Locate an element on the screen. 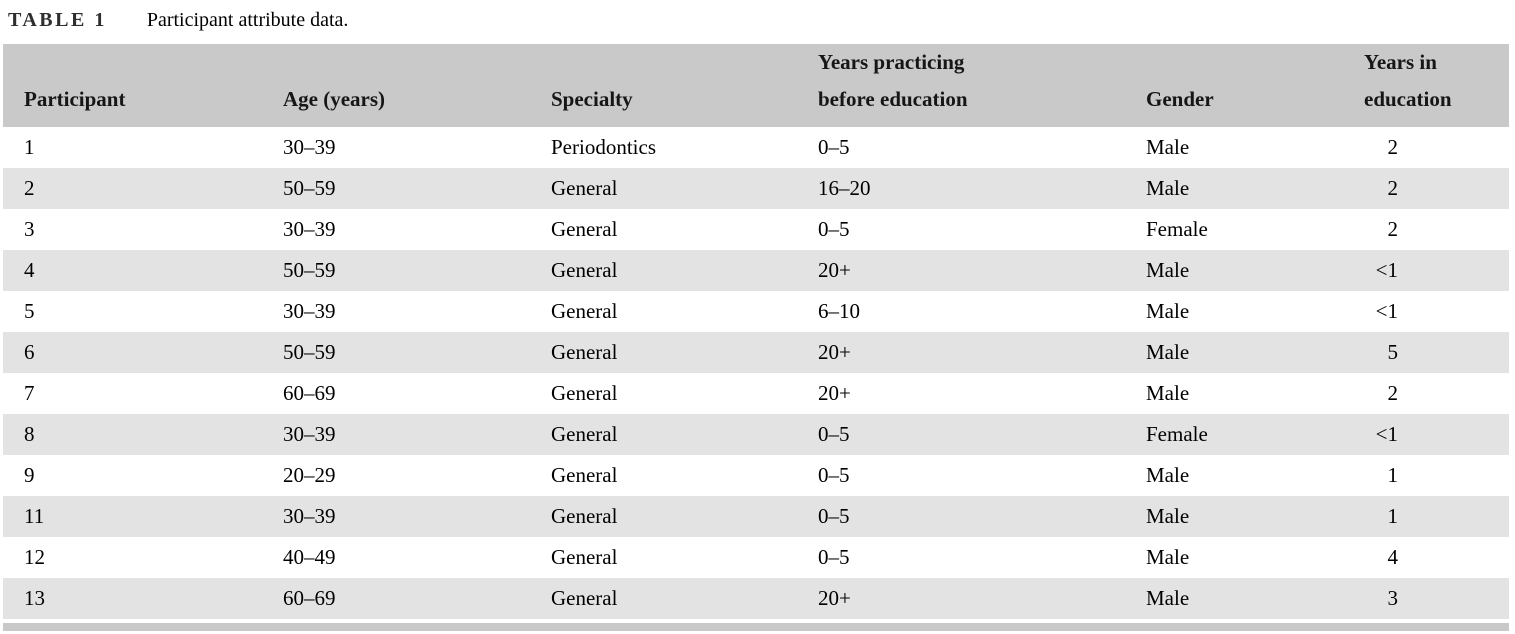 This screenshot has height=634, width=1515. table-row: 11 30–39 General 0–5 Male 1 is located at coordinates (756, 516).